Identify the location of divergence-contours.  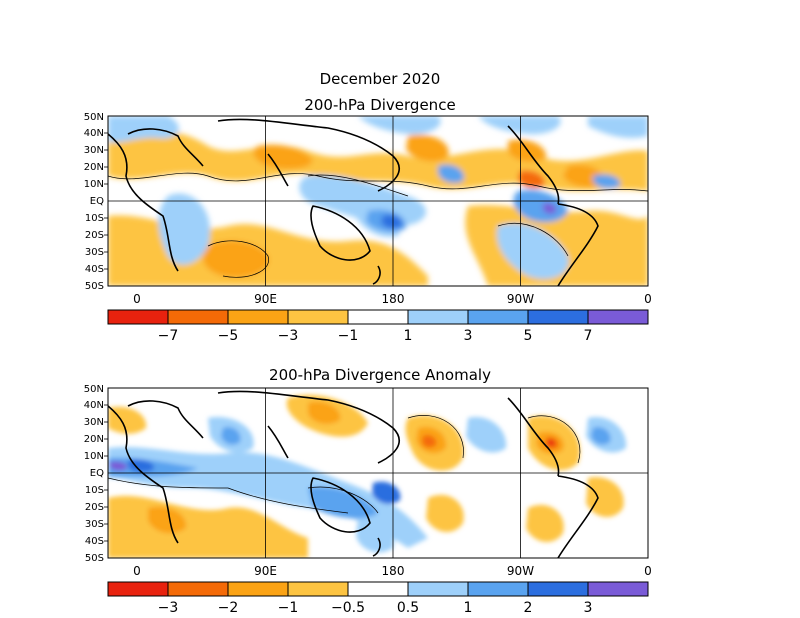
(378, 225).